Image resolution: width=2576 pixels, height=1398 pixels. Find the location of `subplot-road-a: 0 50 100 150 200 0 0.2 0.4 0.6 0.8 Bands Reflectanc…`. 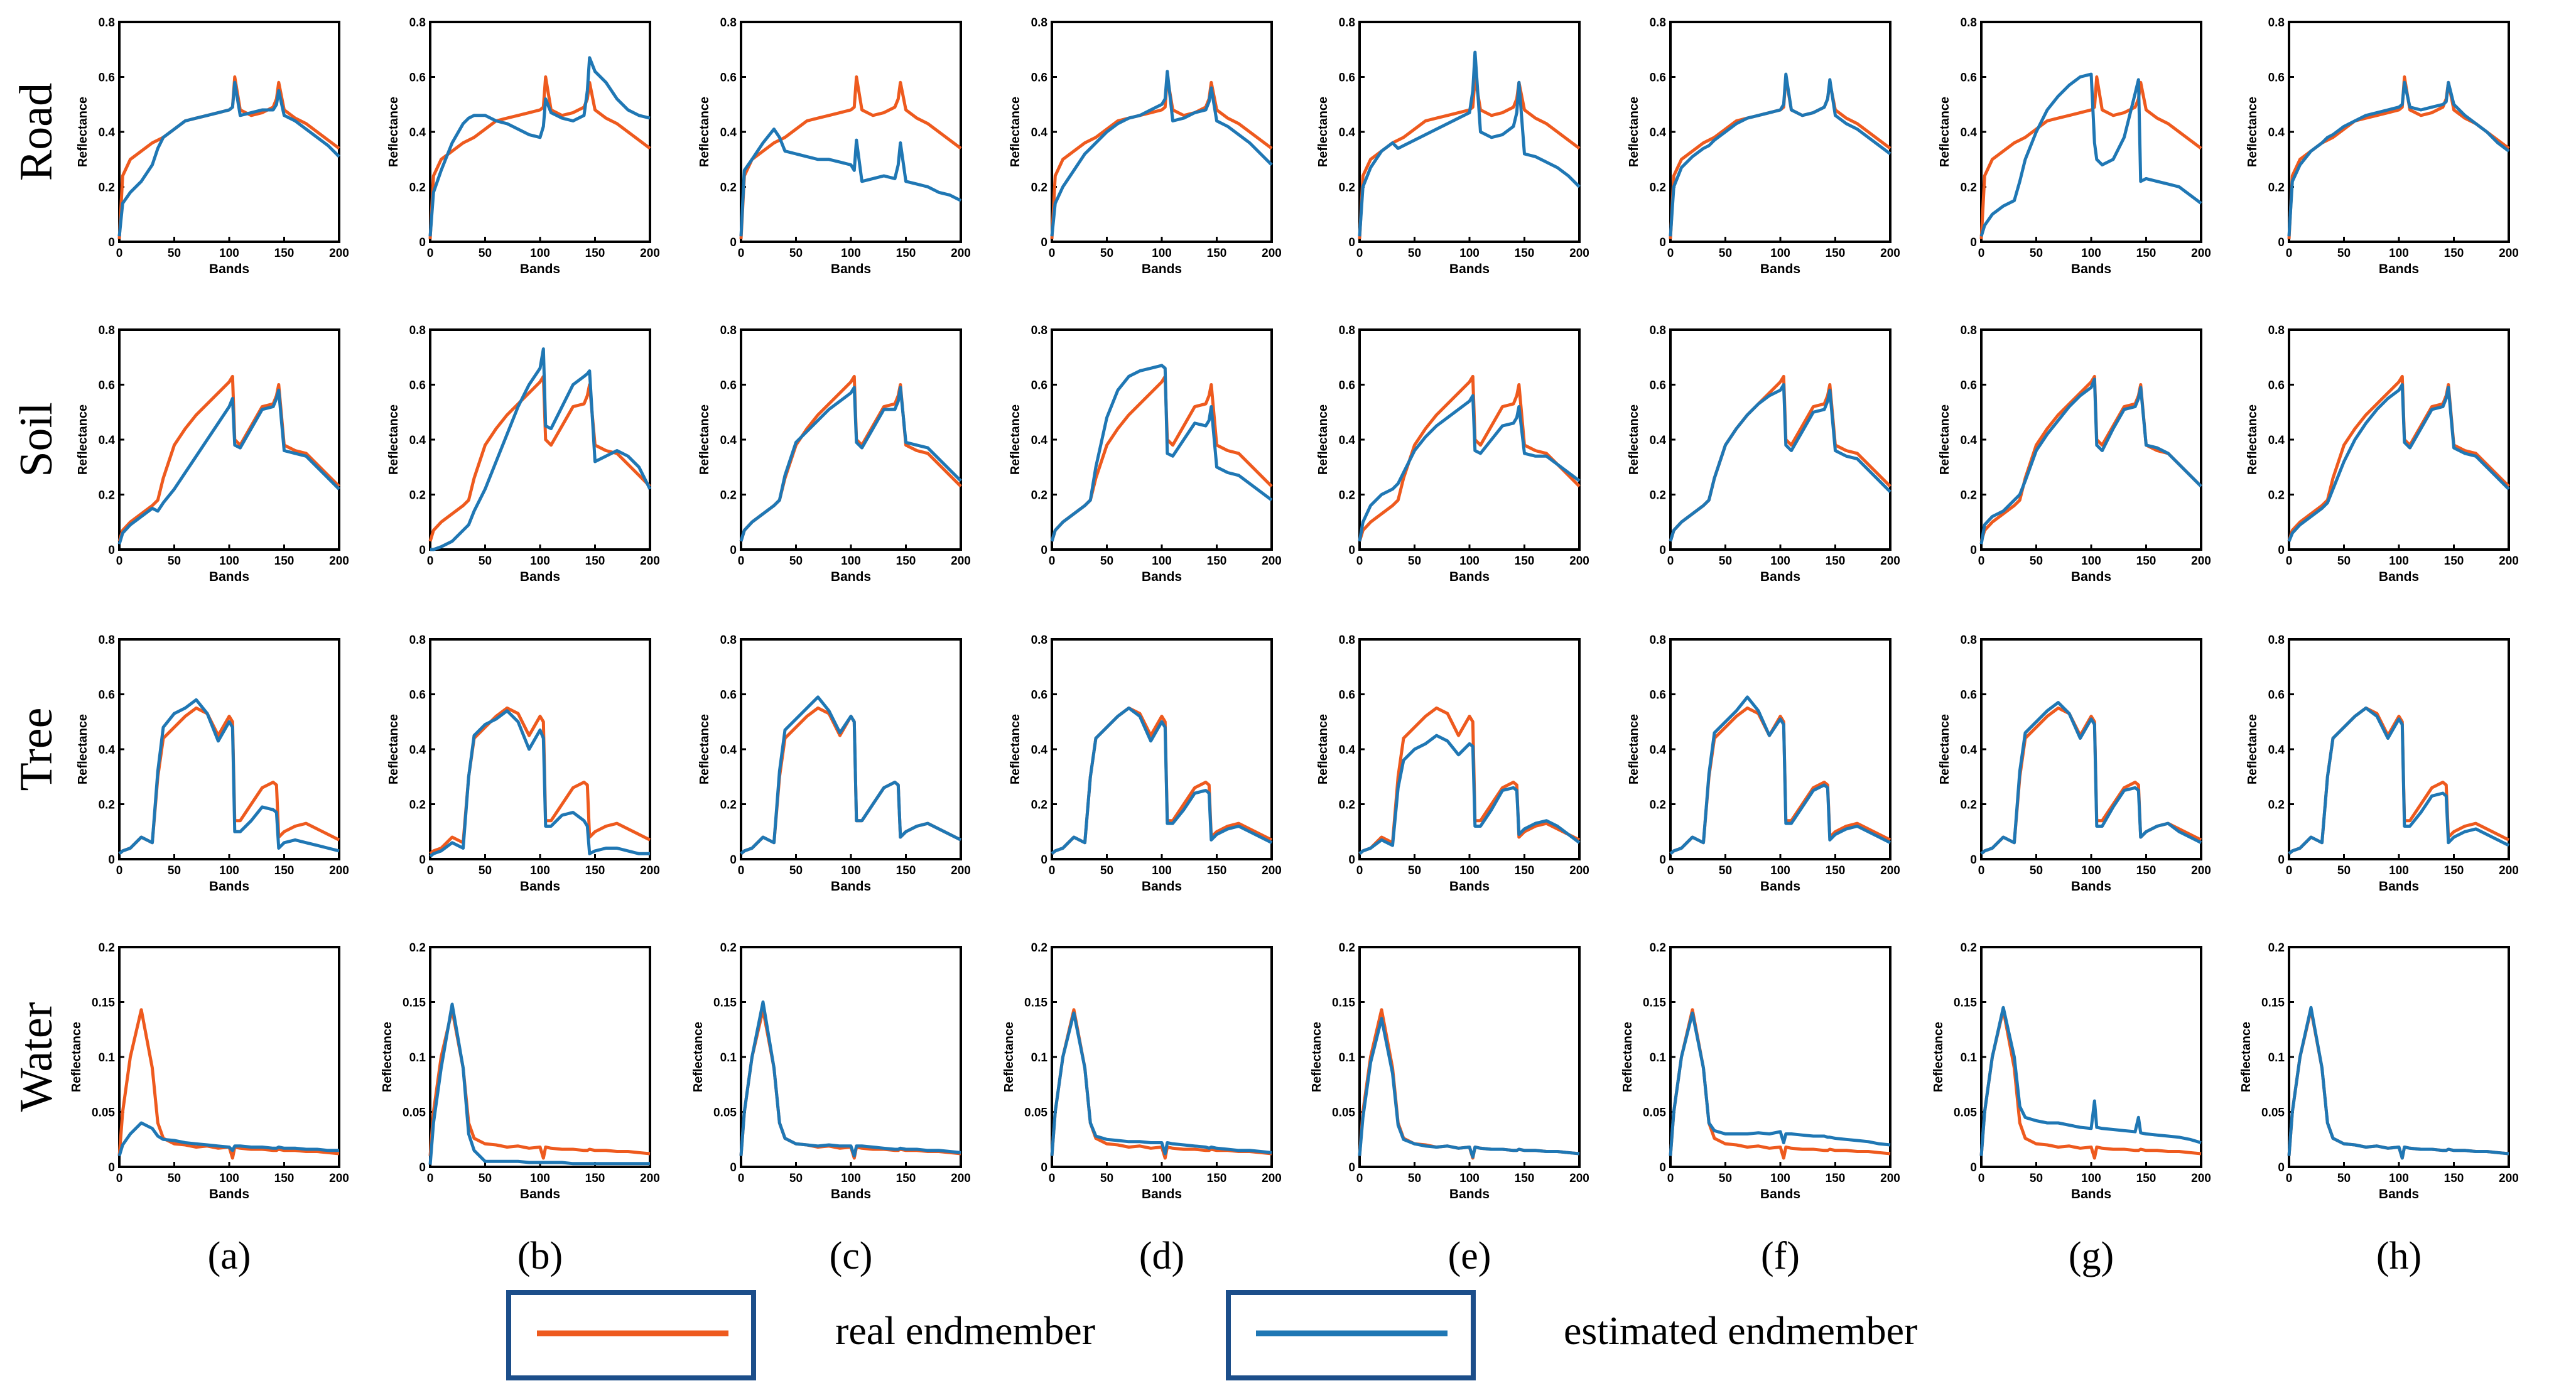

subplot-road-a: 0 50 100 150 200 0 0.2 0.4 0.6 0.8 Bands Reflectanc… is located at coordinates (213, 146).